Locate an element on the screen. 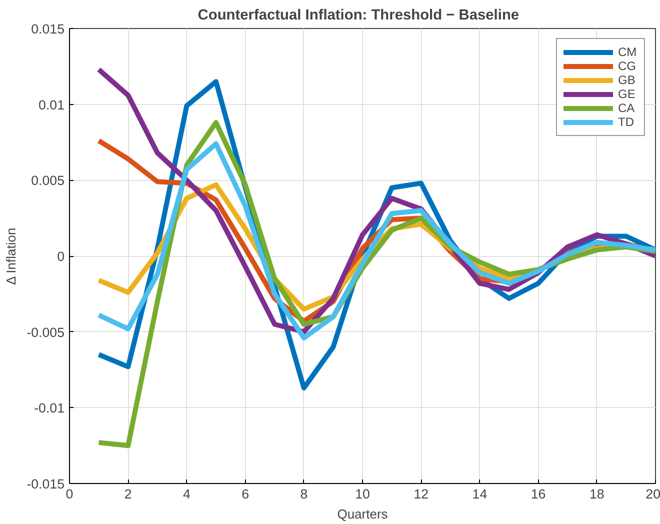 The height and width of the screenshot is (524, 660). x-tick-label: 10 is located at coordinates (362, 494).